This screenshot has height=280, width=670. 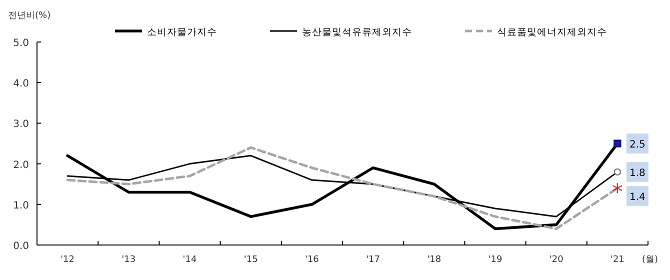 What do you see at coordinates (495, 260) in the screenshot?
I see `x-tick-label: '19` at bounding box center [495, 260].